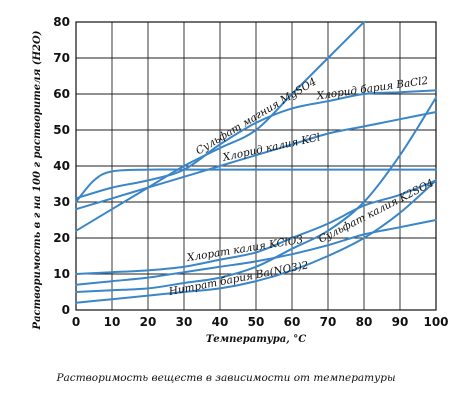 The image size is (456, 405). What do you see at coordinates (66, 310) in the screenshot?
I see `y-tick-label: 0` at bounding box center [66, 310].